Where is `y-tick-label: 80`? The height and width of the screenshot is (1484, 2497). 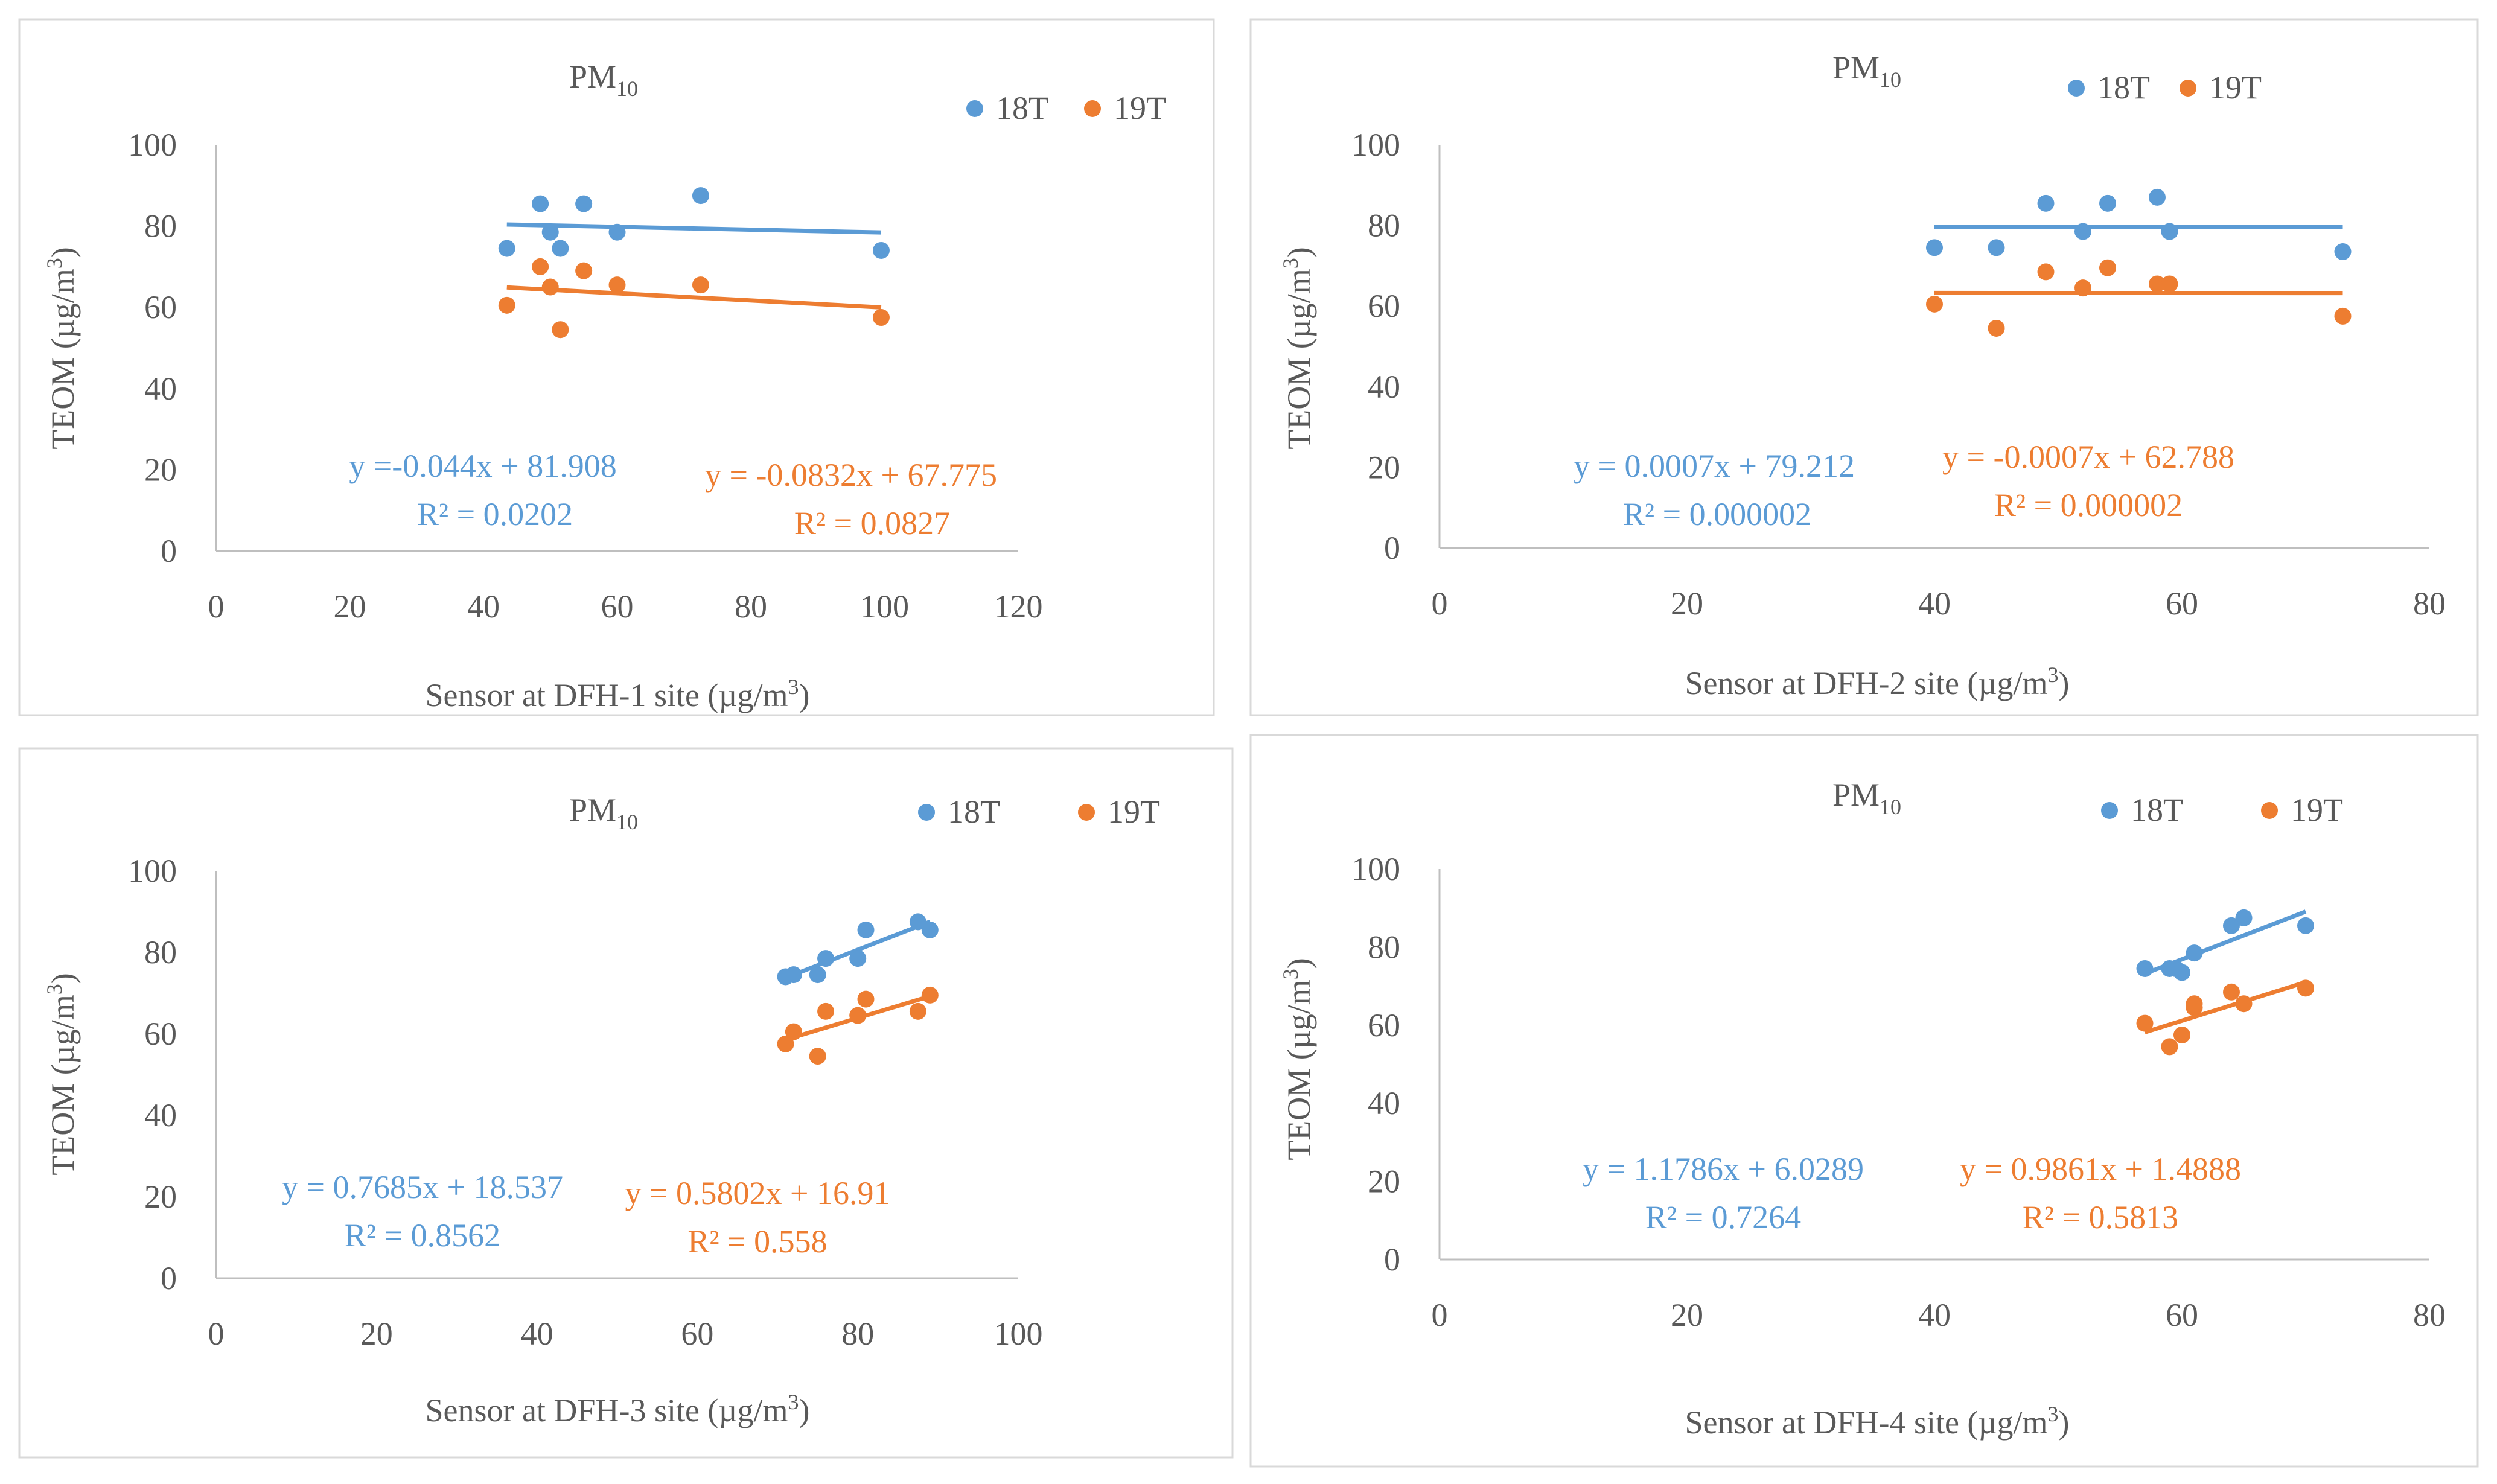 y-tick-label: 80 is located at coordinates (160, 952).